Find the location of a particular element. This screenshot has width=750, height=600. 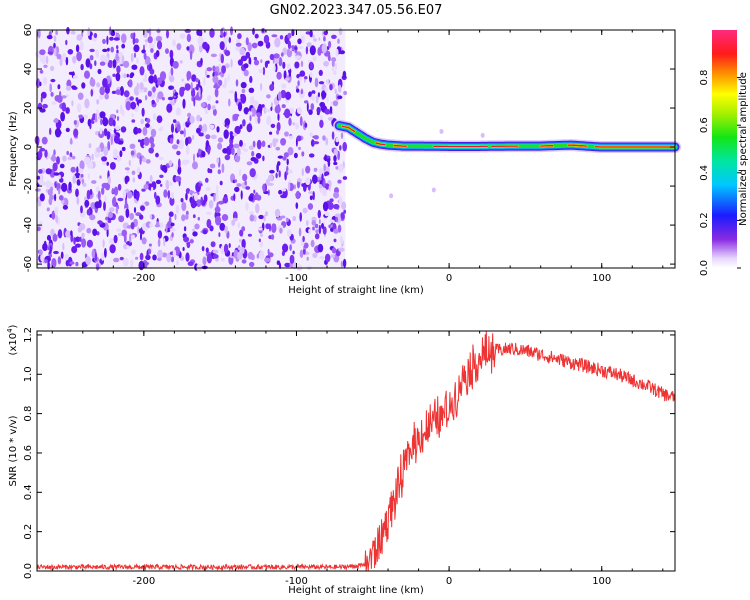

x-tick-label: -200 is located at coordinates (143, 581).